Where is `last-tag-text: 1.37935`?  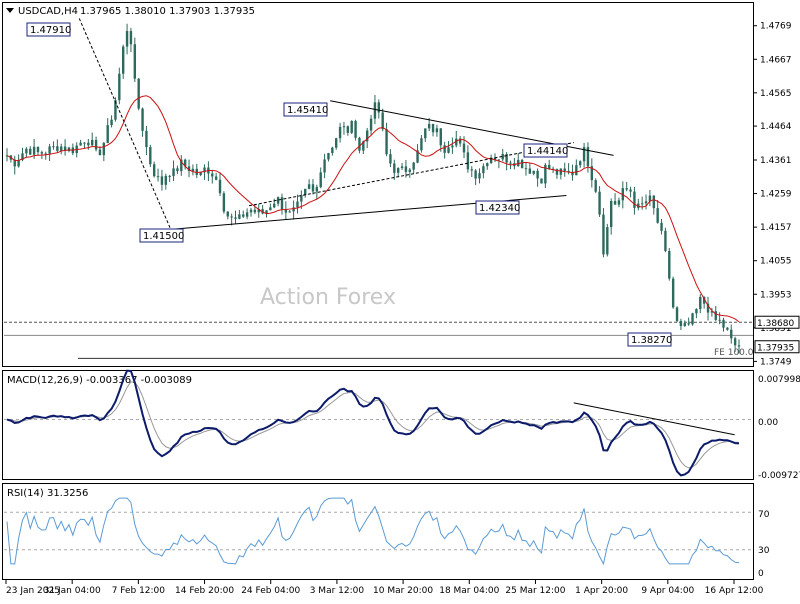
last-tag-text: 1.37935 is located at coordinates (775, 349).